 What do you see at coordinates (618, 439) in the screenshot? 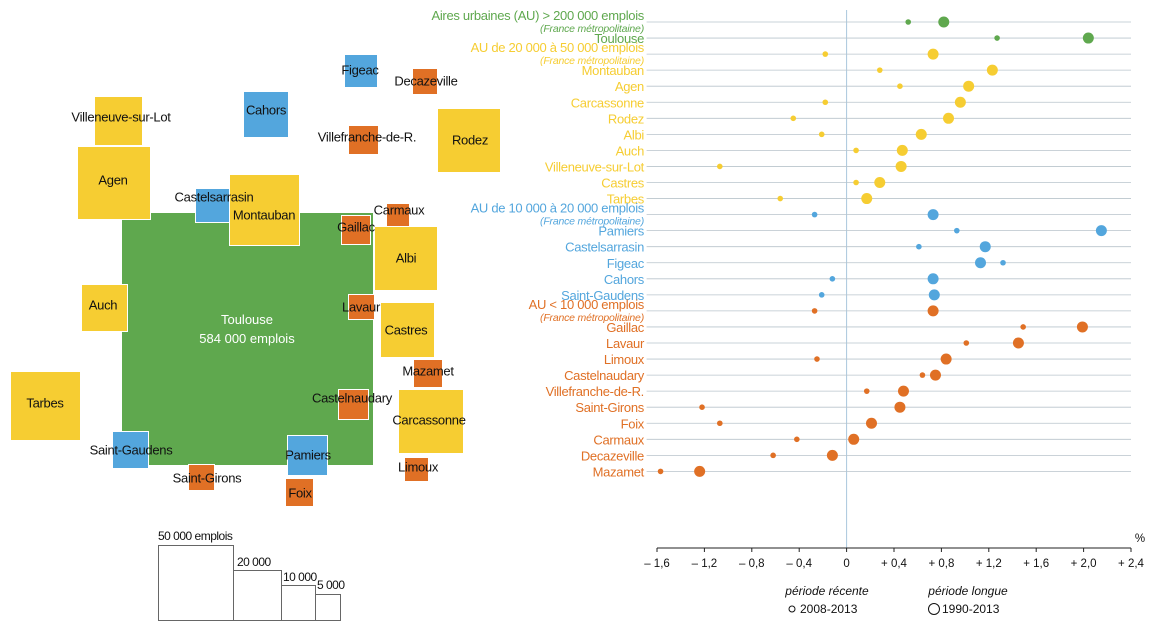
I see `row-label: Carmaux` at bounding box center [618, 439].